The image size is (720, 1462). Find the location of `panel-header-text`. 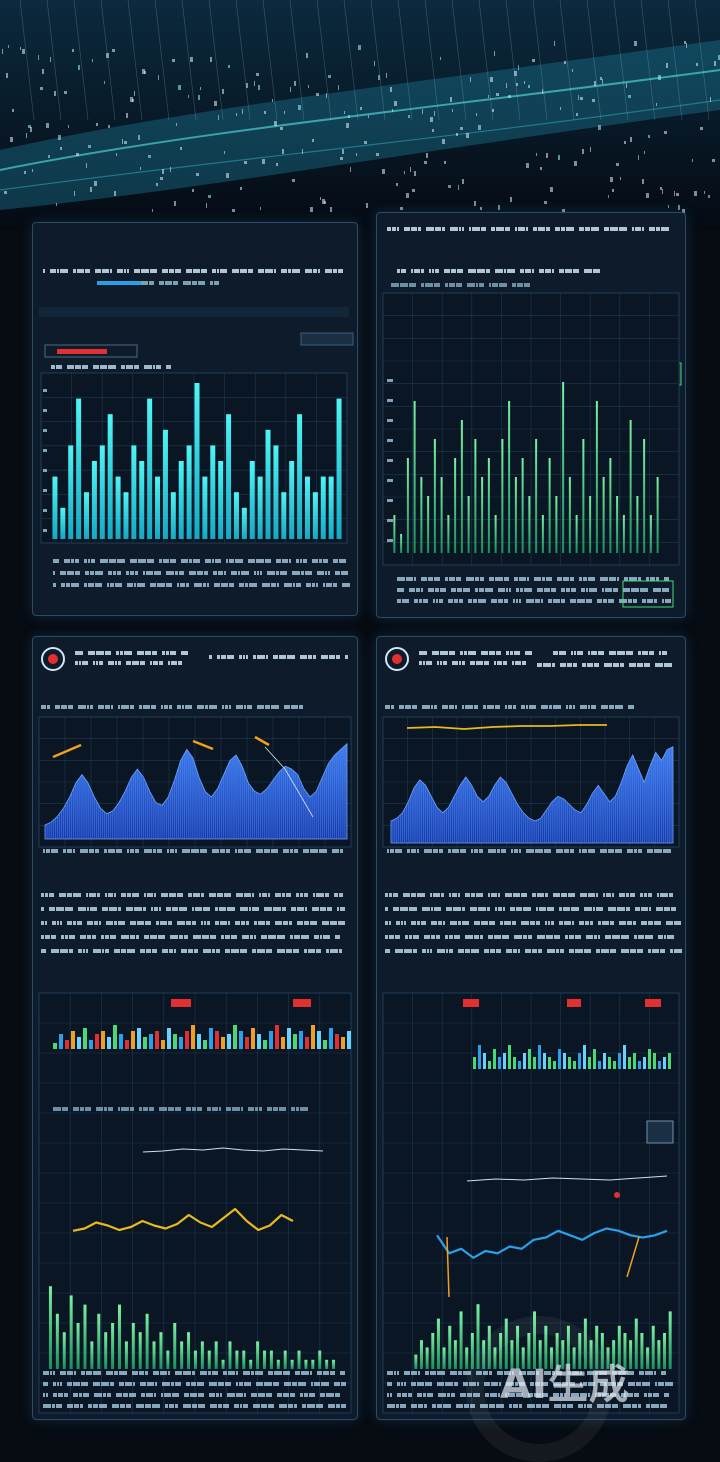

panel-header-text is located at coordinates (604, 665).